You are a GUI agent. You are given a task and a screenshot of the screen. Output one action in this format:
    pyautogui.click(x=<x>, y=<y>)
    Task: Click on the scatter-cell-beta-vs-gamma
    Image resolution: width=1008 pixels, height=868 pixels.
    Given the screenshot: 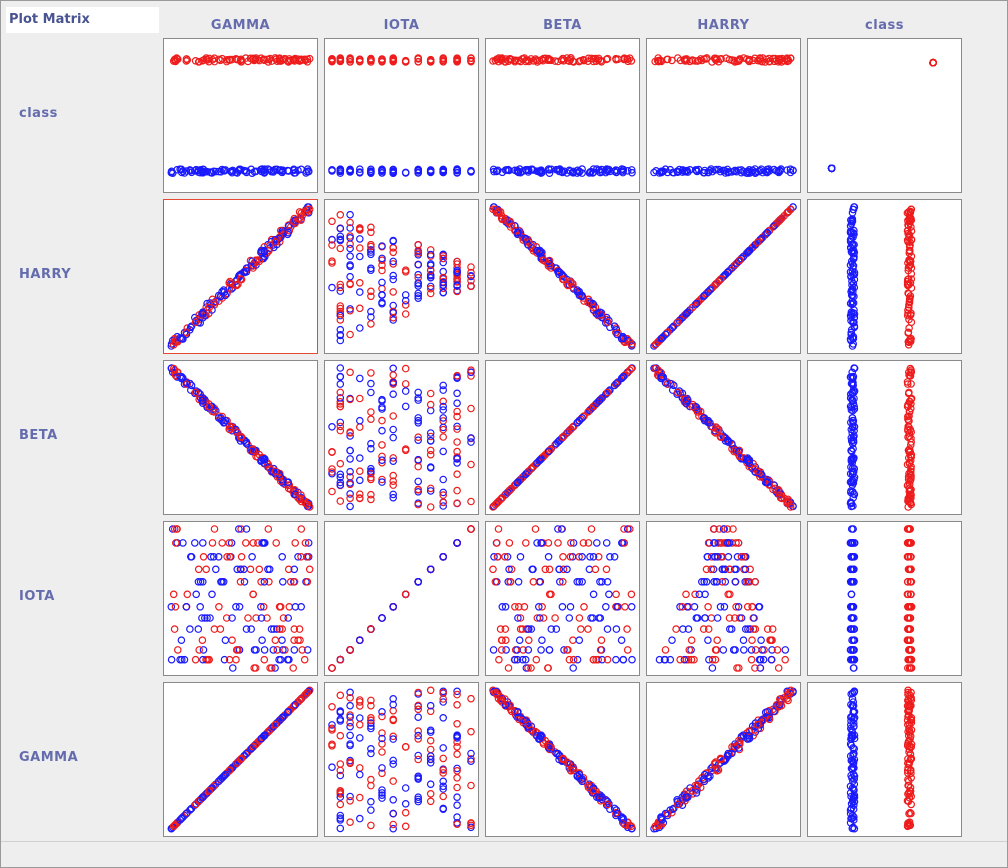 What is the action you would take?
    pyautogui.click(x=240, y=437)
    